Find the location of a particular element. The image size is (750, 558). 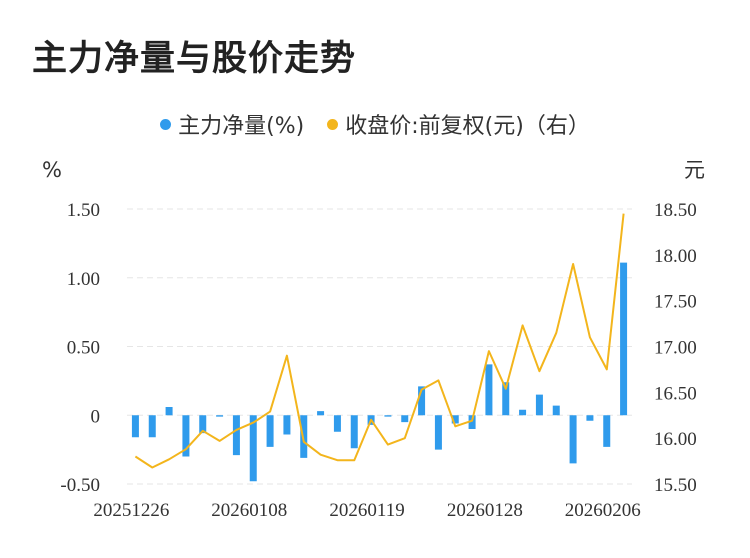

x-axis-ticks: 20251226 20260108 20260119 20260128 20260206 is located at coordinates (366, 510).